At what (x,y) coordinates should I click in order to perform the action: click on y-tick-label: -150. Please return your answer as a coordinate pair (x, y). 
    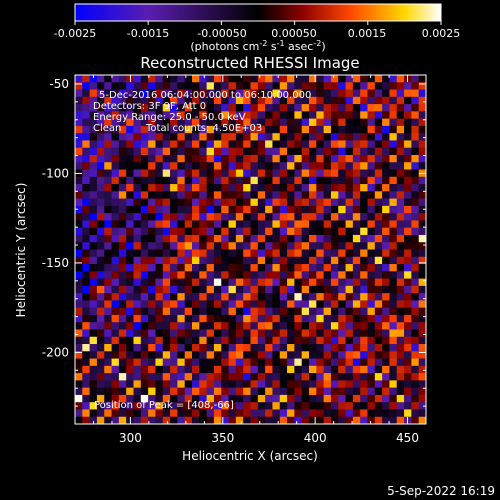
    Looking at the image, I should click on (55, 263).